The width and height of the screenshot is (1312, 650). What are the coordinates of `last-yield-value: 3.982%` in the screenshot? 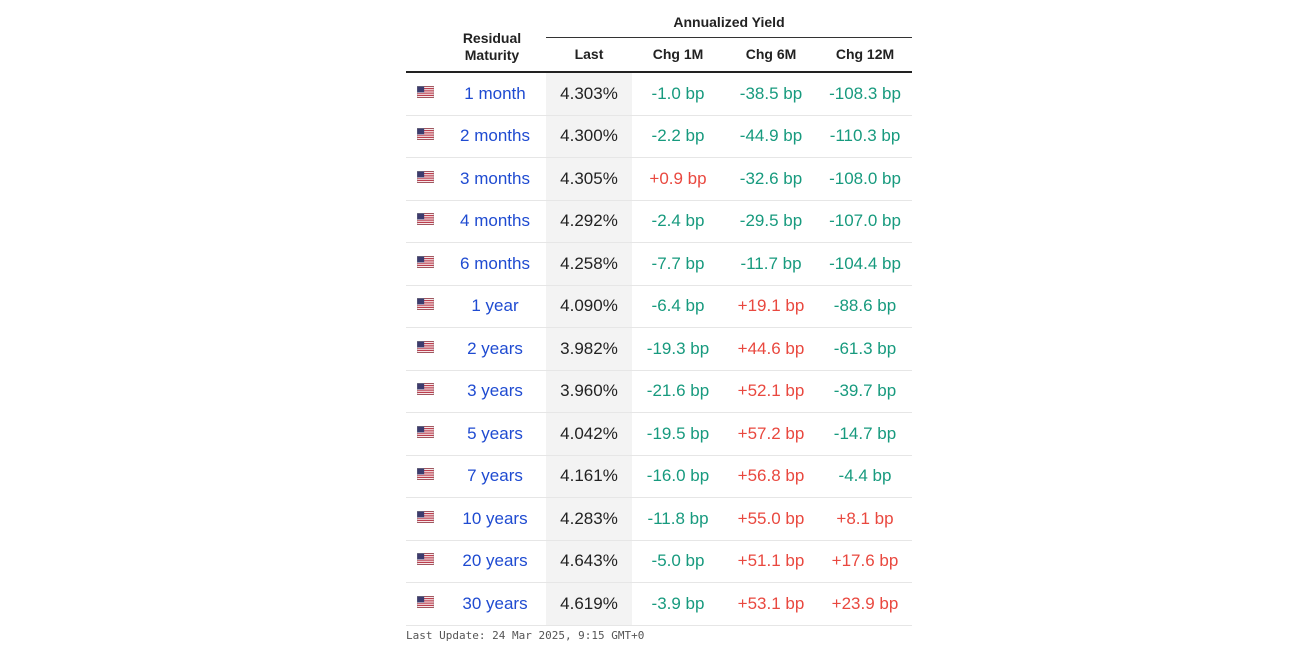 It's located at (589, 349).